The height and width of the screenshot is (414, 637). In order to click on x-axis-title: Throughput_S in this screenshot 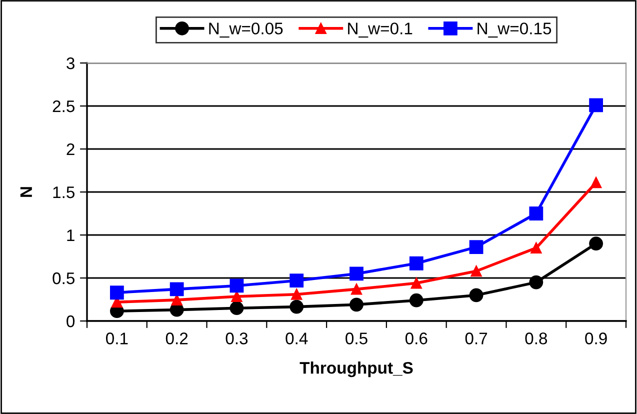, I will do `click(356, 370)`.